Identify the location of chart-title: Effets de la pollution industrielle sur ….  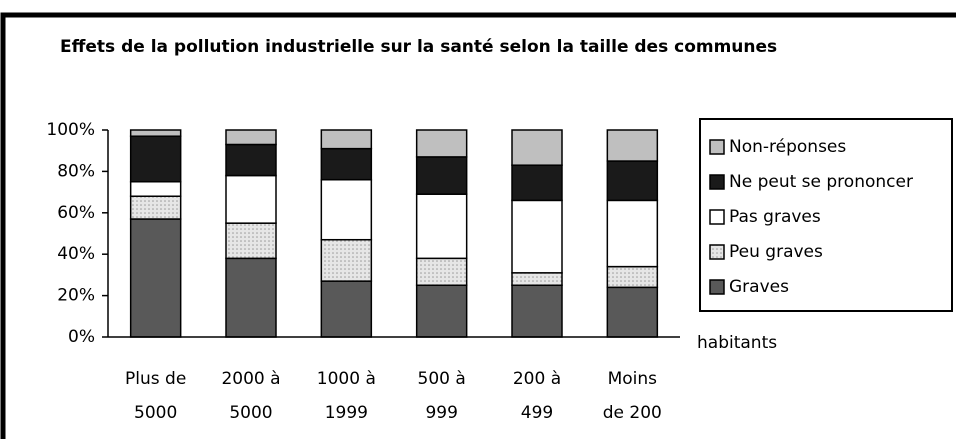
(418, 47).